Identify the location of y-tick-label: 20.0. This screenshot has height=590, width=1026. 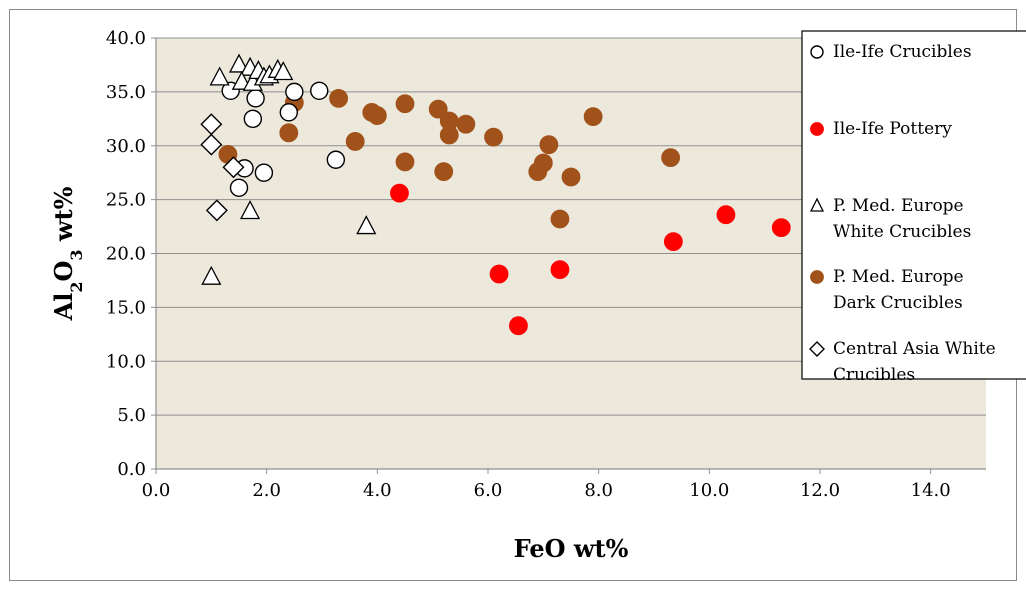
(126, 254).